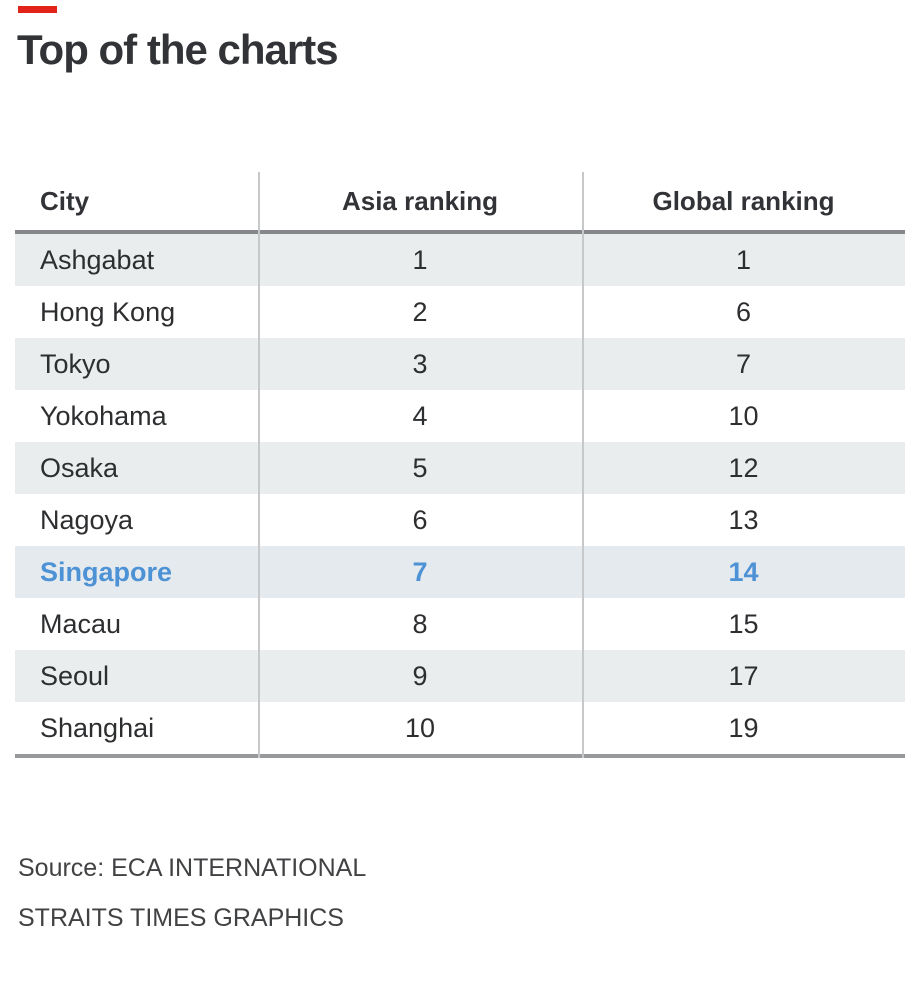 This screenshot has width=920, height=998. What do you see at coordinates (743, 572) in the screenshot?
I see `cell-global-ranking: 14` at bounding box center [743, 572].